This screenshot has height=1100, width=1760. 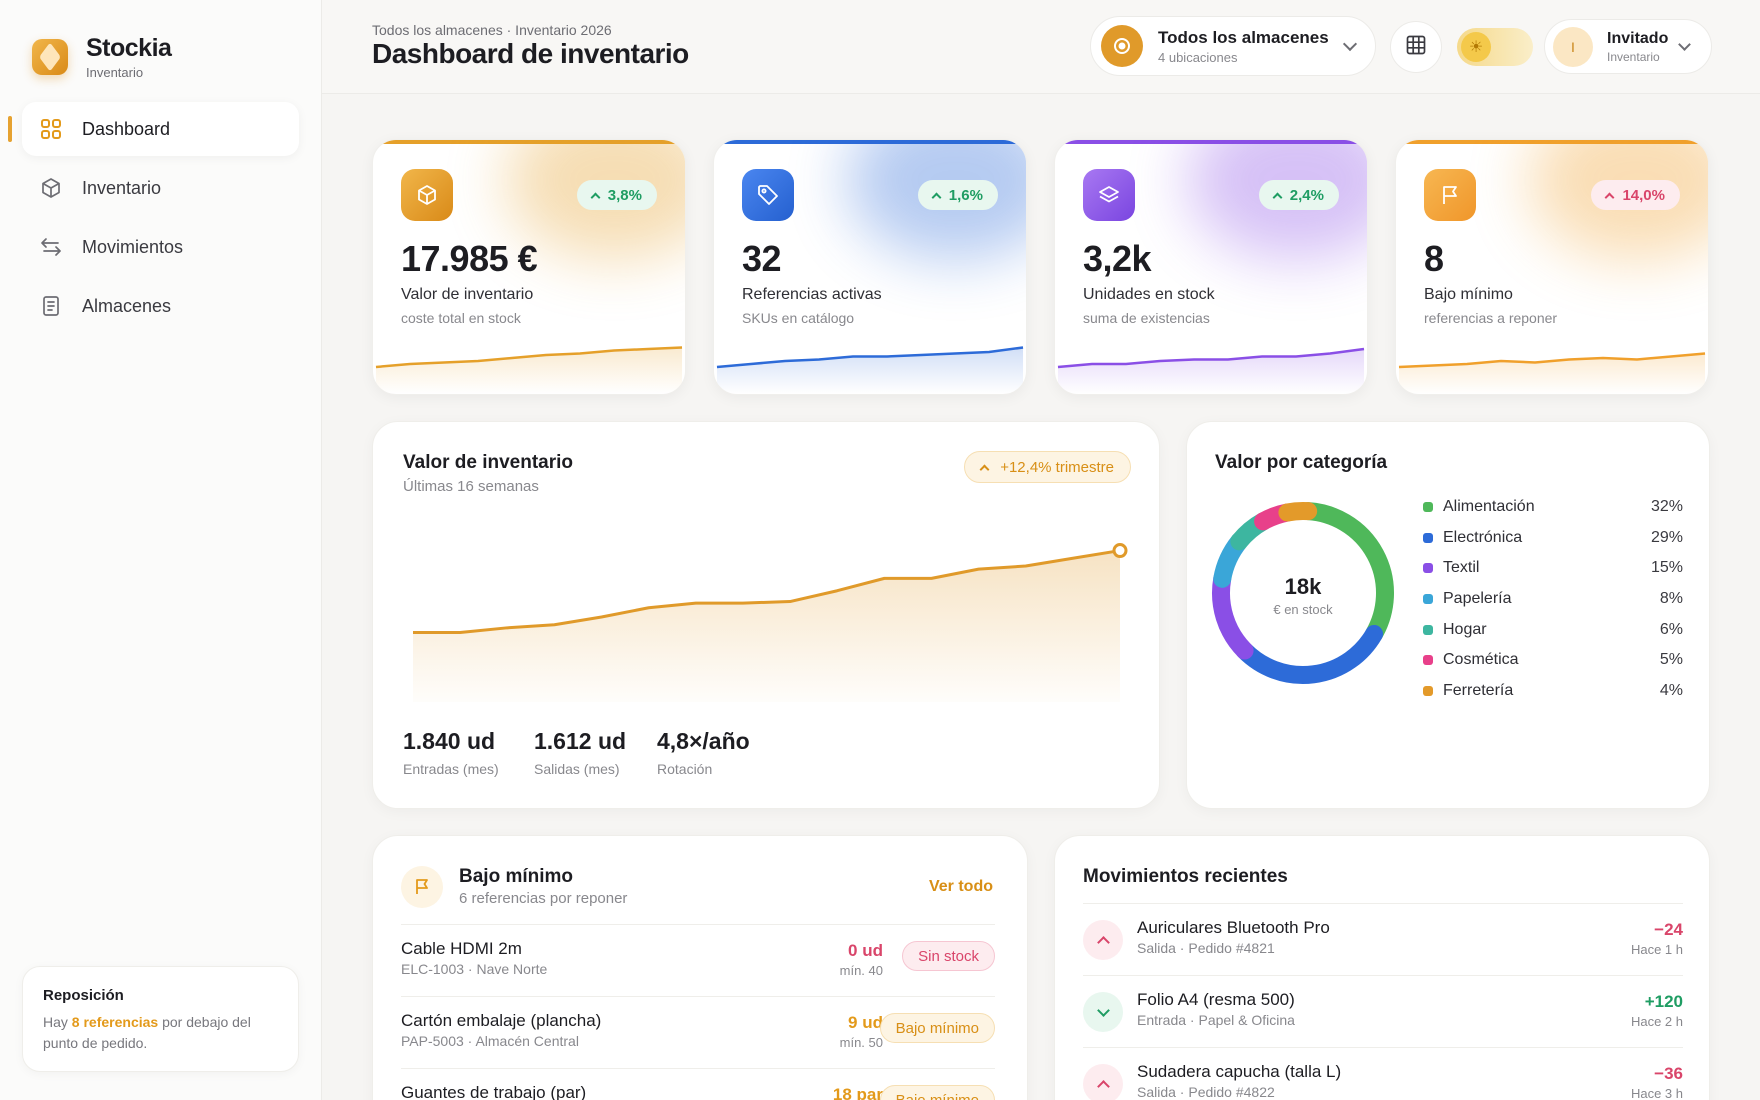 I want to click on warehouse-selector: Todos los almacenes 4 ubicaciones, so click(x=1233, y=46).